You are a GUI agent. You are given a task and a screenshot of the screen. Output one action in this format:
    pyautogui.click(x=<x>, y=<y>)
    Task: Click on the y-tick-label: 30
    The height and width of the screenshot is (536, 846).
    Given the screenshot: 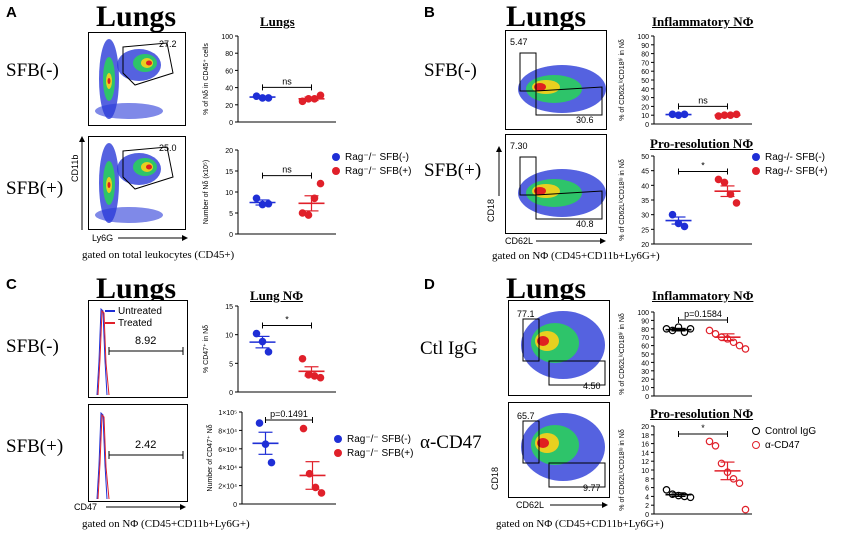 What is the action you would take?
    pyautogui.click(x=645, y=99)
    